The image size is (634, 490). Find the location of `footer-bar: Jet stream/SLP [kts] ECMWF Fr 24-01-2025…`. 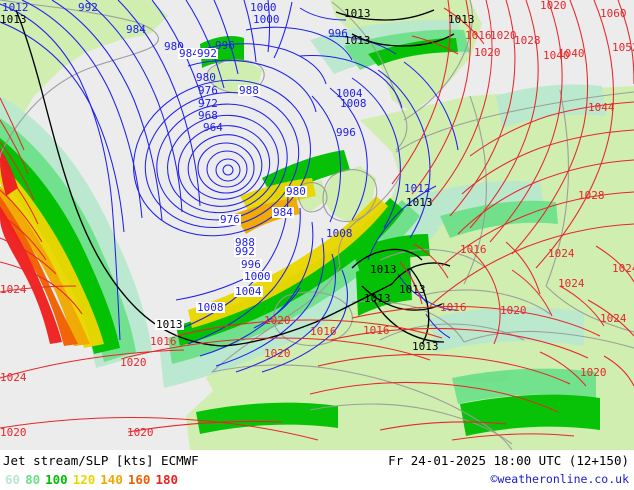

footer-bar: Jet stream/SLP [kts] ECMWF Fr 24-01-2025… is located at coordinates (317, 470).